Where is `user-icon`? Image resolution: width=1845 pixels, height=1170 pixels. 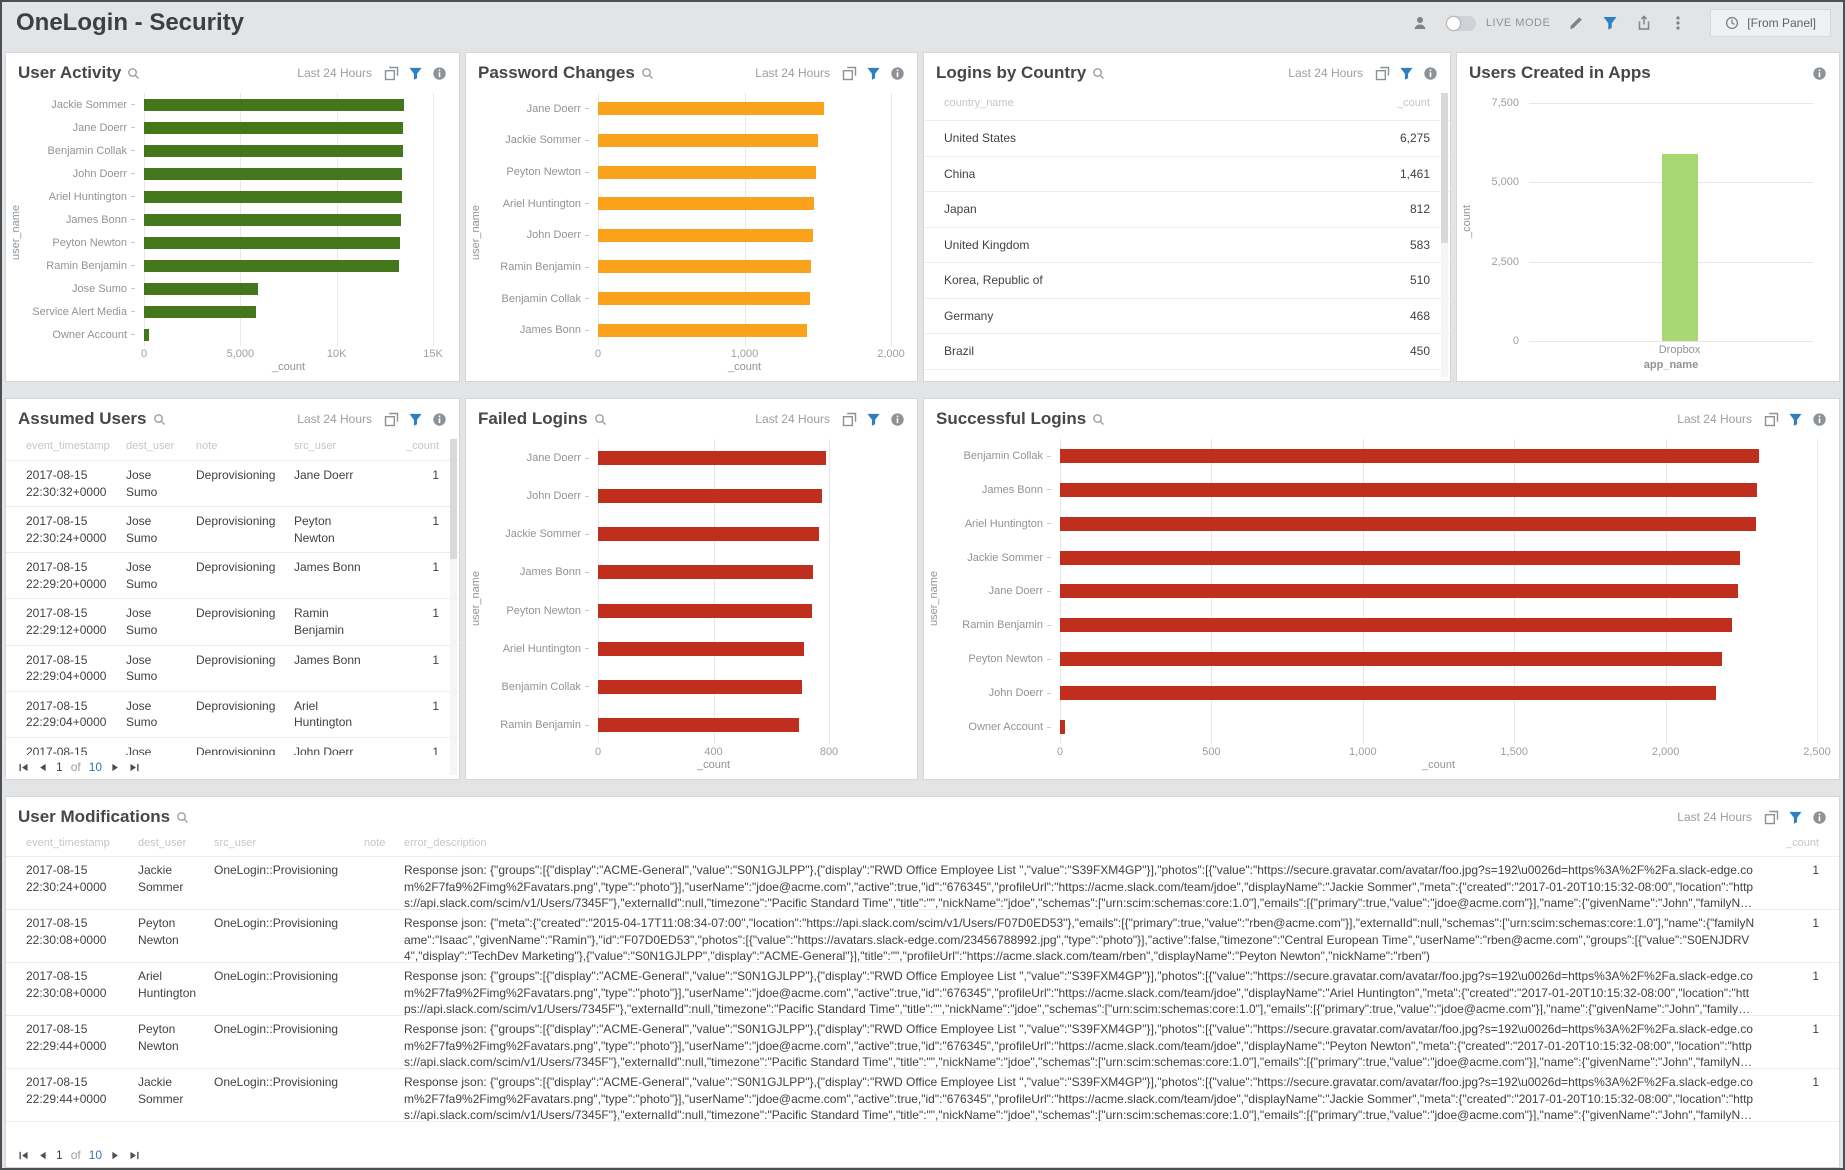
user-icon is located at coordinates (1420, 23).